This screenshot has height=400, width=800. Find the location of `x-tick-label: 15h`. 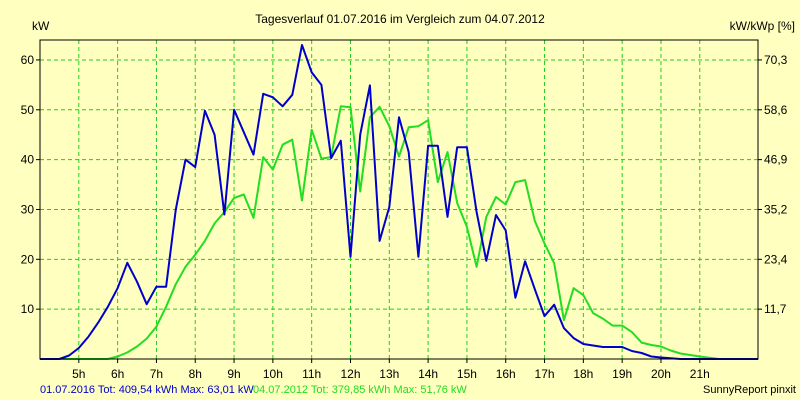

x-tick-label: 15h is located at coordinates (467, 374).